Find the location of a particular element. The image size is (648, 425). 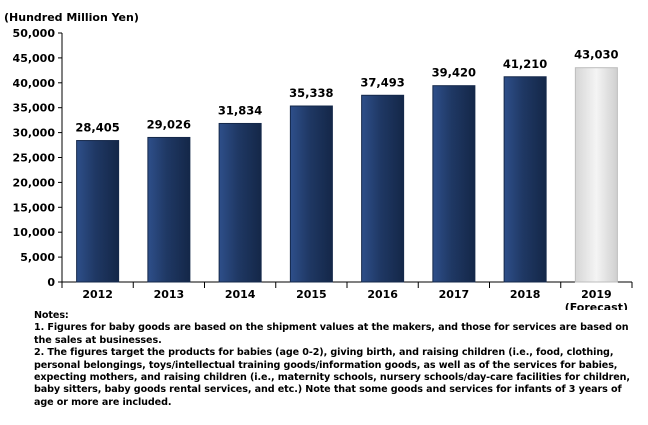

data-label: 29,026 is located at coordinates (169, 124).